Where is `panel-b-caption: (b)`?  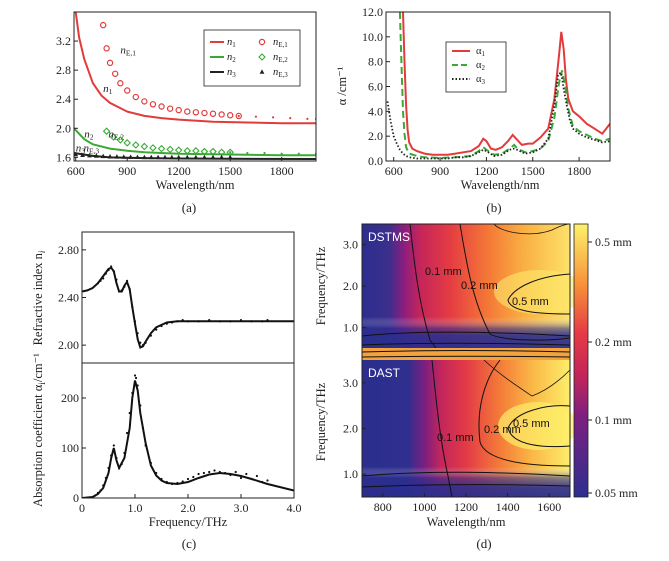
panel-b-caption: (b) is located at coordinates (493, 207).